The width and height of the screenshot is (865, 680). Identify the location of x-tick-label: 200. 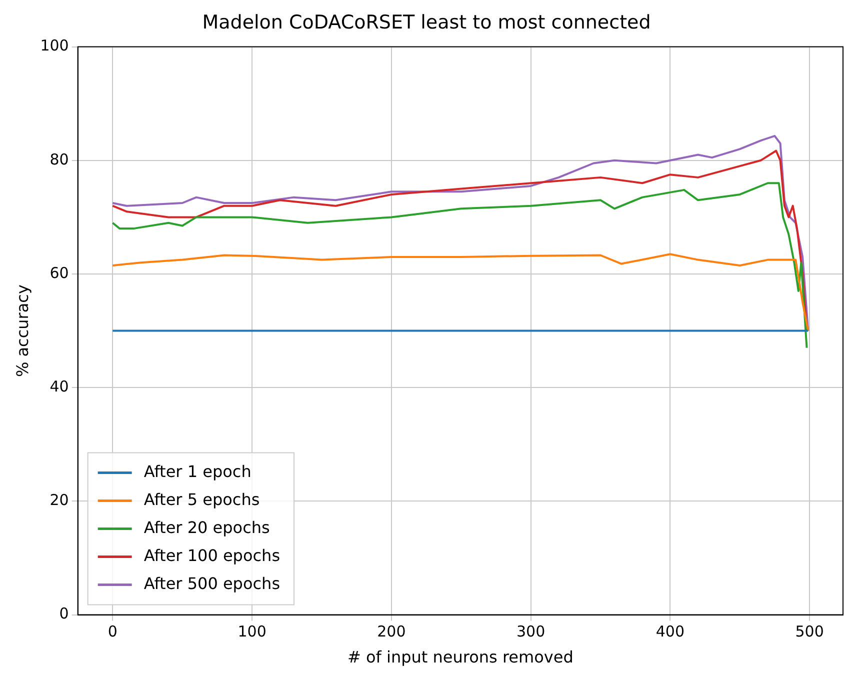
(391, 631).